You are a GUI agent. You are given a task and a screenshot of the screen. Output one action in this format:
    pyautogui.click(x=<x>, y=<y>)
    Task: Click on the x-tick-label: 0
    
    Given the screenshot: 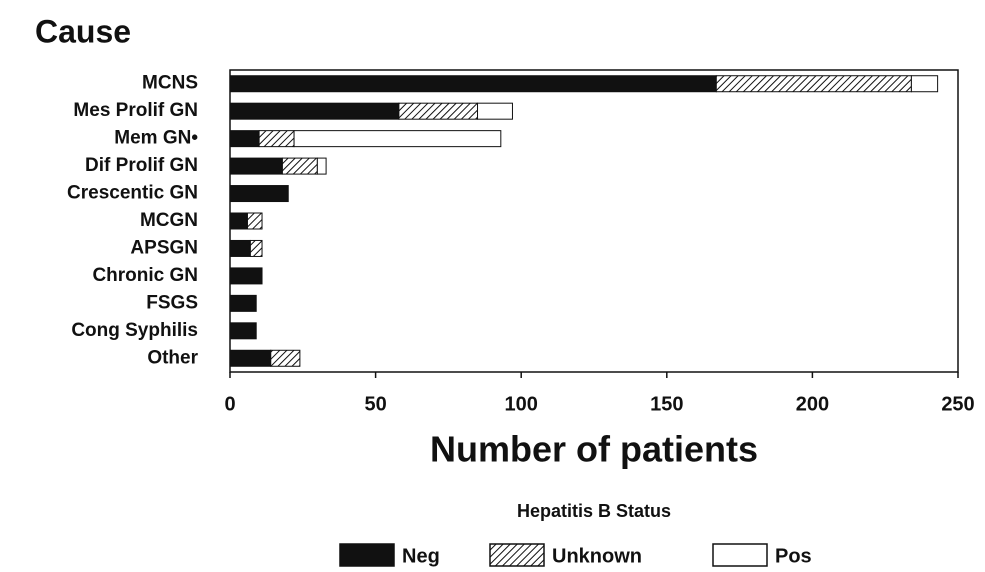 What is the action you would take?
    pyautogui.click(x=229, y=404)
    